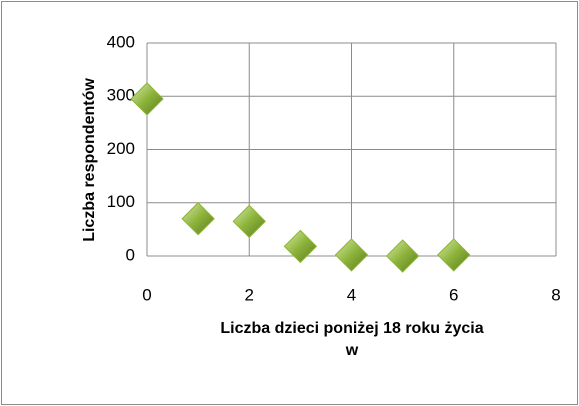 The height and width of the screenshot is (406, 579). What do you see at coordinates (352, 339) in the screenshot?
I see `x-axis-title: Liczba dzieci poniżej 18 roku życia w` at bounding box center [352, 339].